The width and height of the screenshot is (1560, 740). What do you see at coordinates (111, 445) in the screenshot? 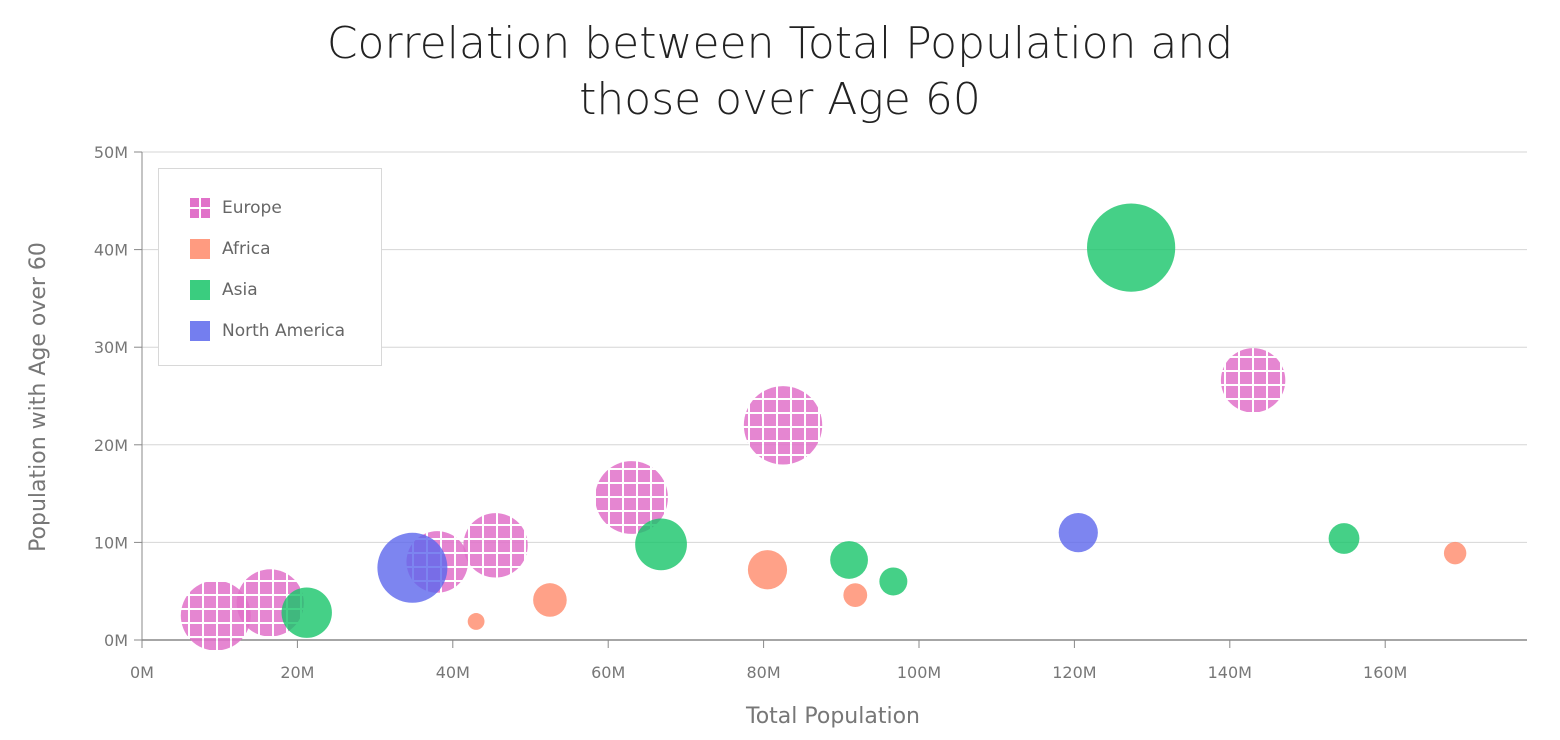
I see `y-tick-label: 20M` at bounding box center [111, 445].